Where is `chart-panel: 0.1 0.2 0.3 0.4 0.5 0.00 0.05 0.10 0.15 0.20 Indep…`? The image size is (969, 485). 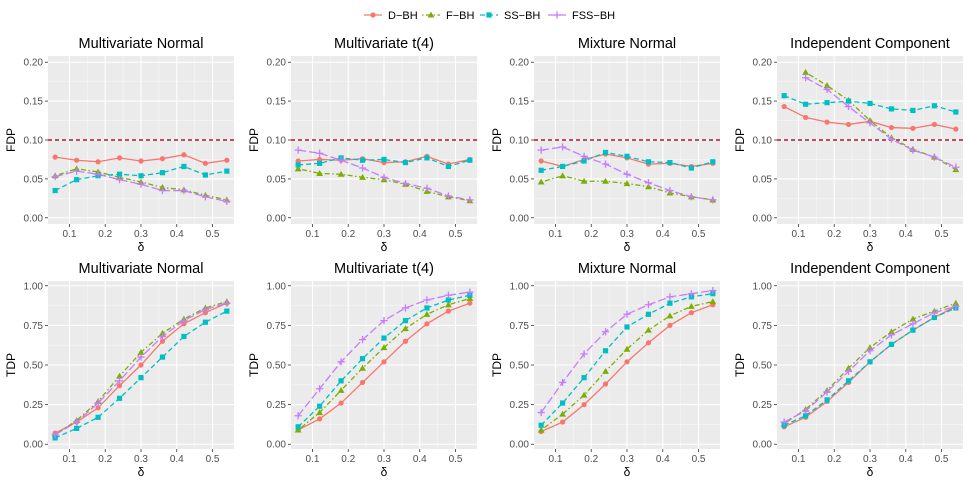
chart-panel: 0.1 0.2 0.3 0.4 0.5 0.00 0.05 0.10 0.15 0.20 Indep… is located at coordinates (848, 145).